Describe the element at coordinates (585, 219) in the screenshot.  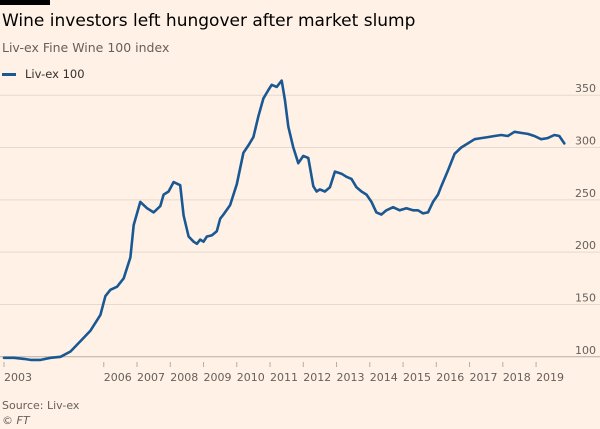
I see `y-axis-tick-labels: 100 150 200 250 300 350` at that location.